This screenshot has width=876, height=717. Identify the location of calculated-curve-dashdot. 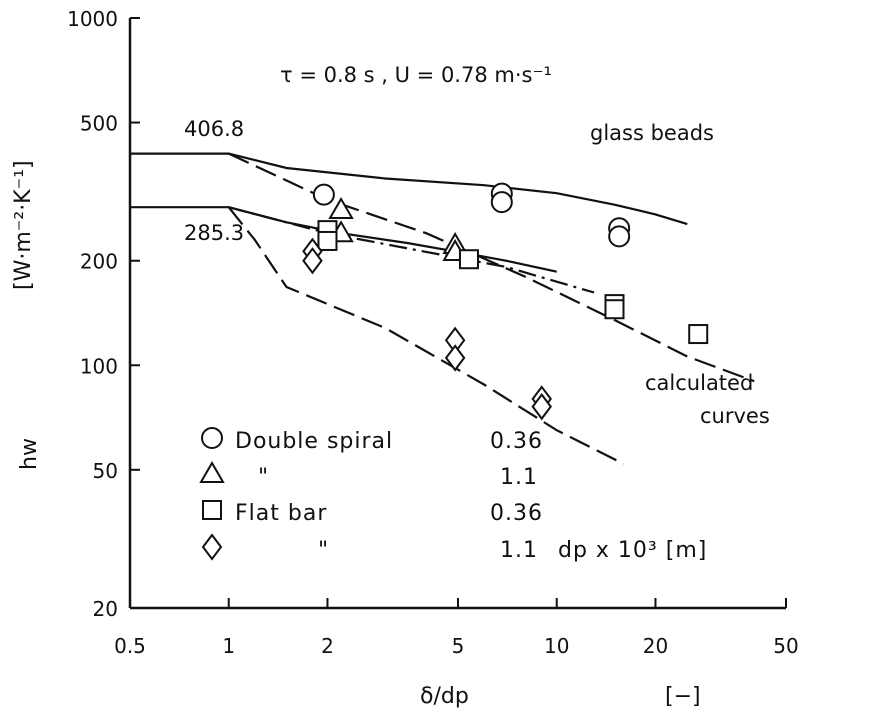
(411, 250).